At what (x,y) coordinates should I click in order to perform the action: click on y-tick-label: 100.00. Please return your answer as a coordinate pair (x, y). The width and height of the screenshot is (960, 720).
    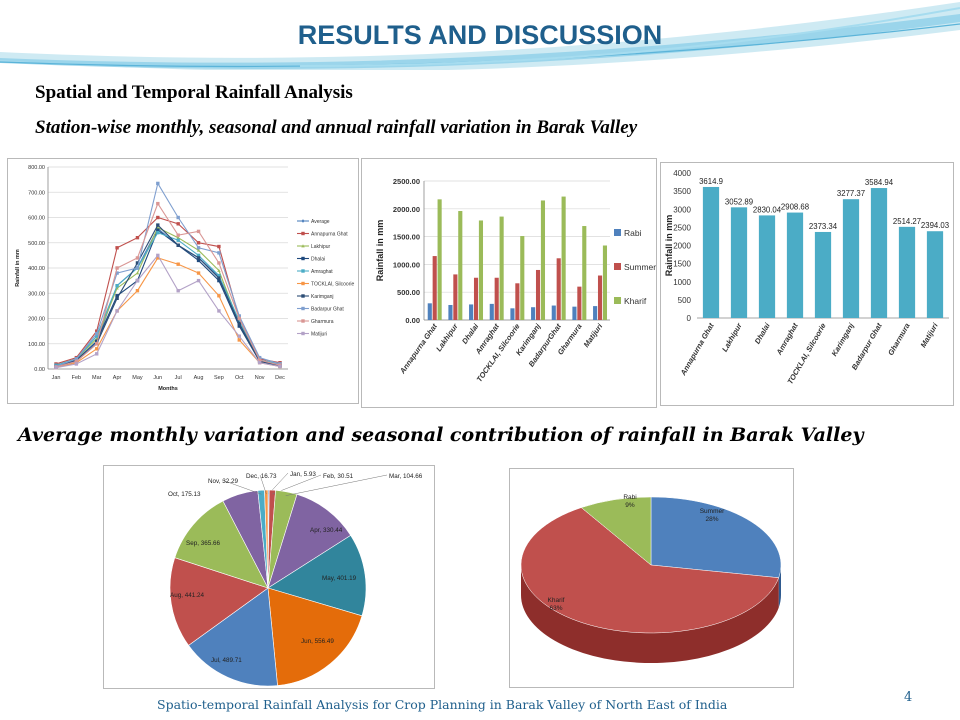
    Looking at the image, I should click on (36, 345).